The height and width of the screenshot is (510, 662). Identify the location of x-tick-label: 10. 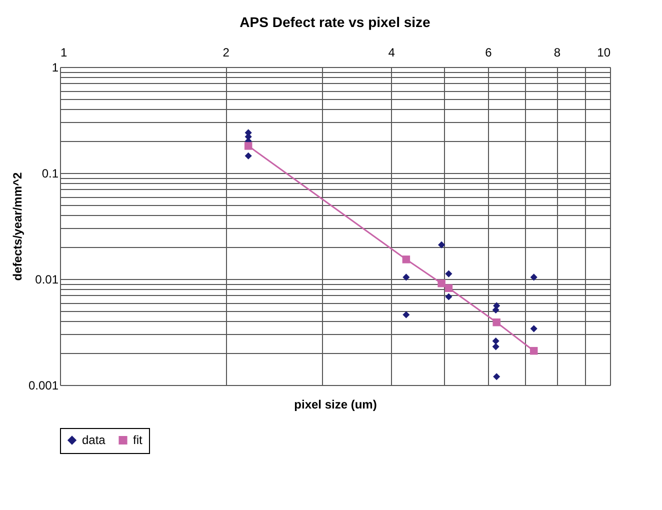
(604, 53).